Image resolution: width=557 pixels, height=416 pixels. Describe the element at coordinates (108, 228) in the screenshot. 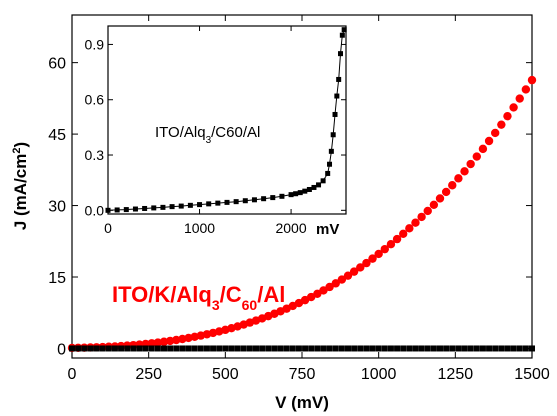

I see `inset-x-tick-label: 0` at that location.